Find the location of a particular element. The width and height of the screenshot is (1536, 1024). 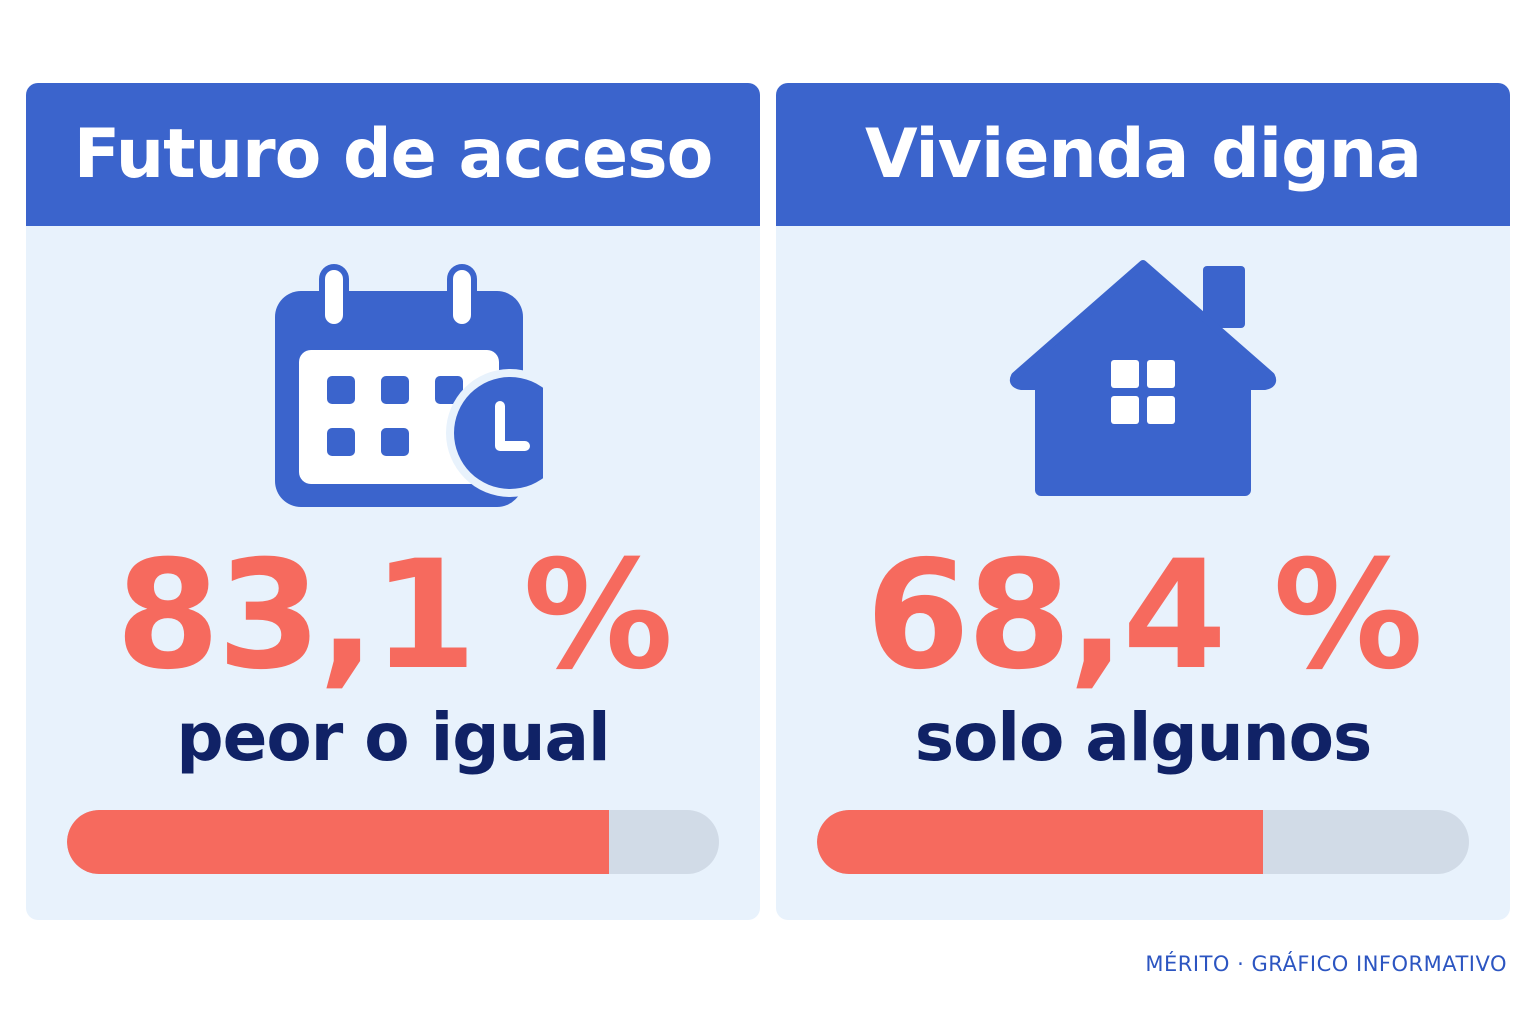

percentage-value: 83,1 % is located at coordinates (394, 616).